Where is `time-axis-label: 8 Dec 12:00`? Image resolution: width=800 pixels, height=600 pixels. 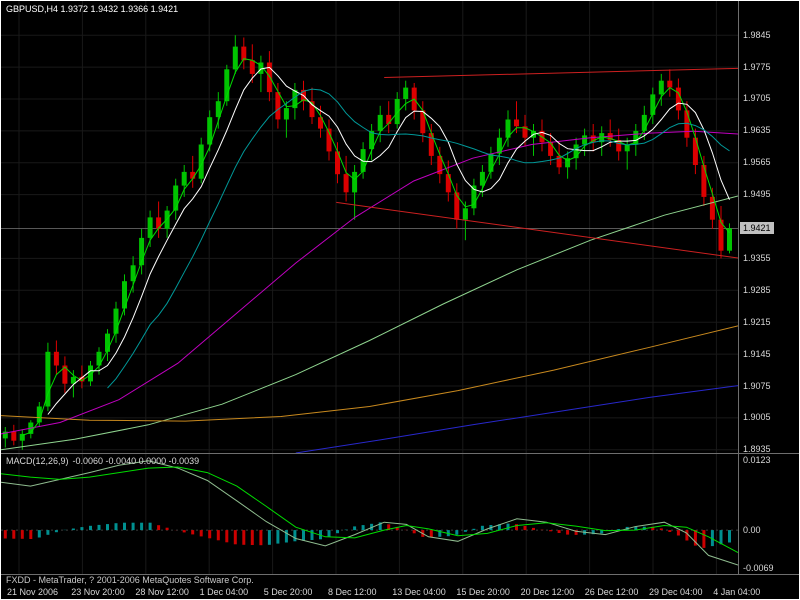 time-axis-label: 8 Dec 12:00 is located at coordinates (352, 592).